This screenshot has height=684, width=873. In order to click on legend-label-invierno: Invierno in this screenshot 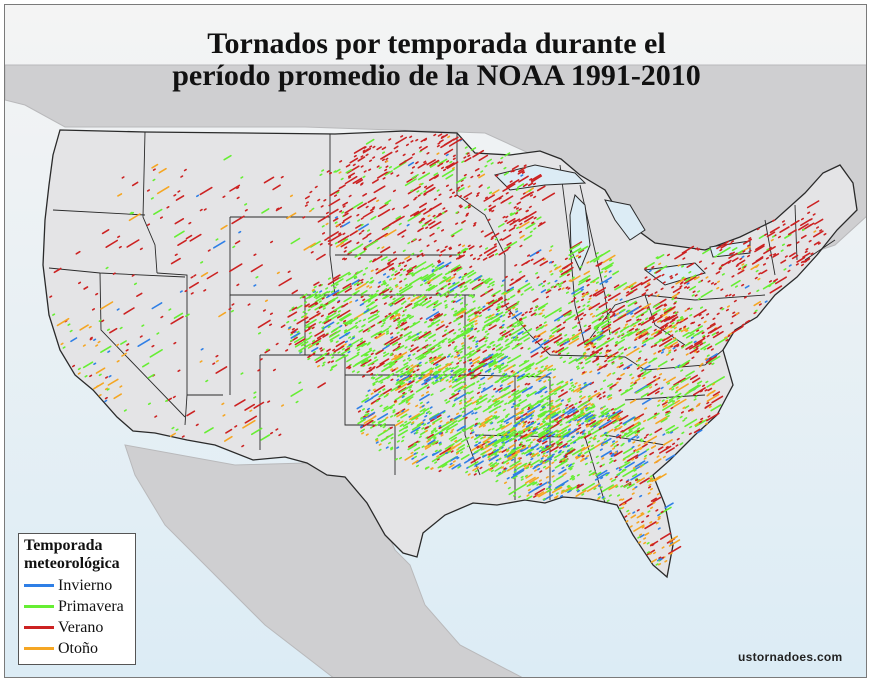, I will do `click(85, 585)`.